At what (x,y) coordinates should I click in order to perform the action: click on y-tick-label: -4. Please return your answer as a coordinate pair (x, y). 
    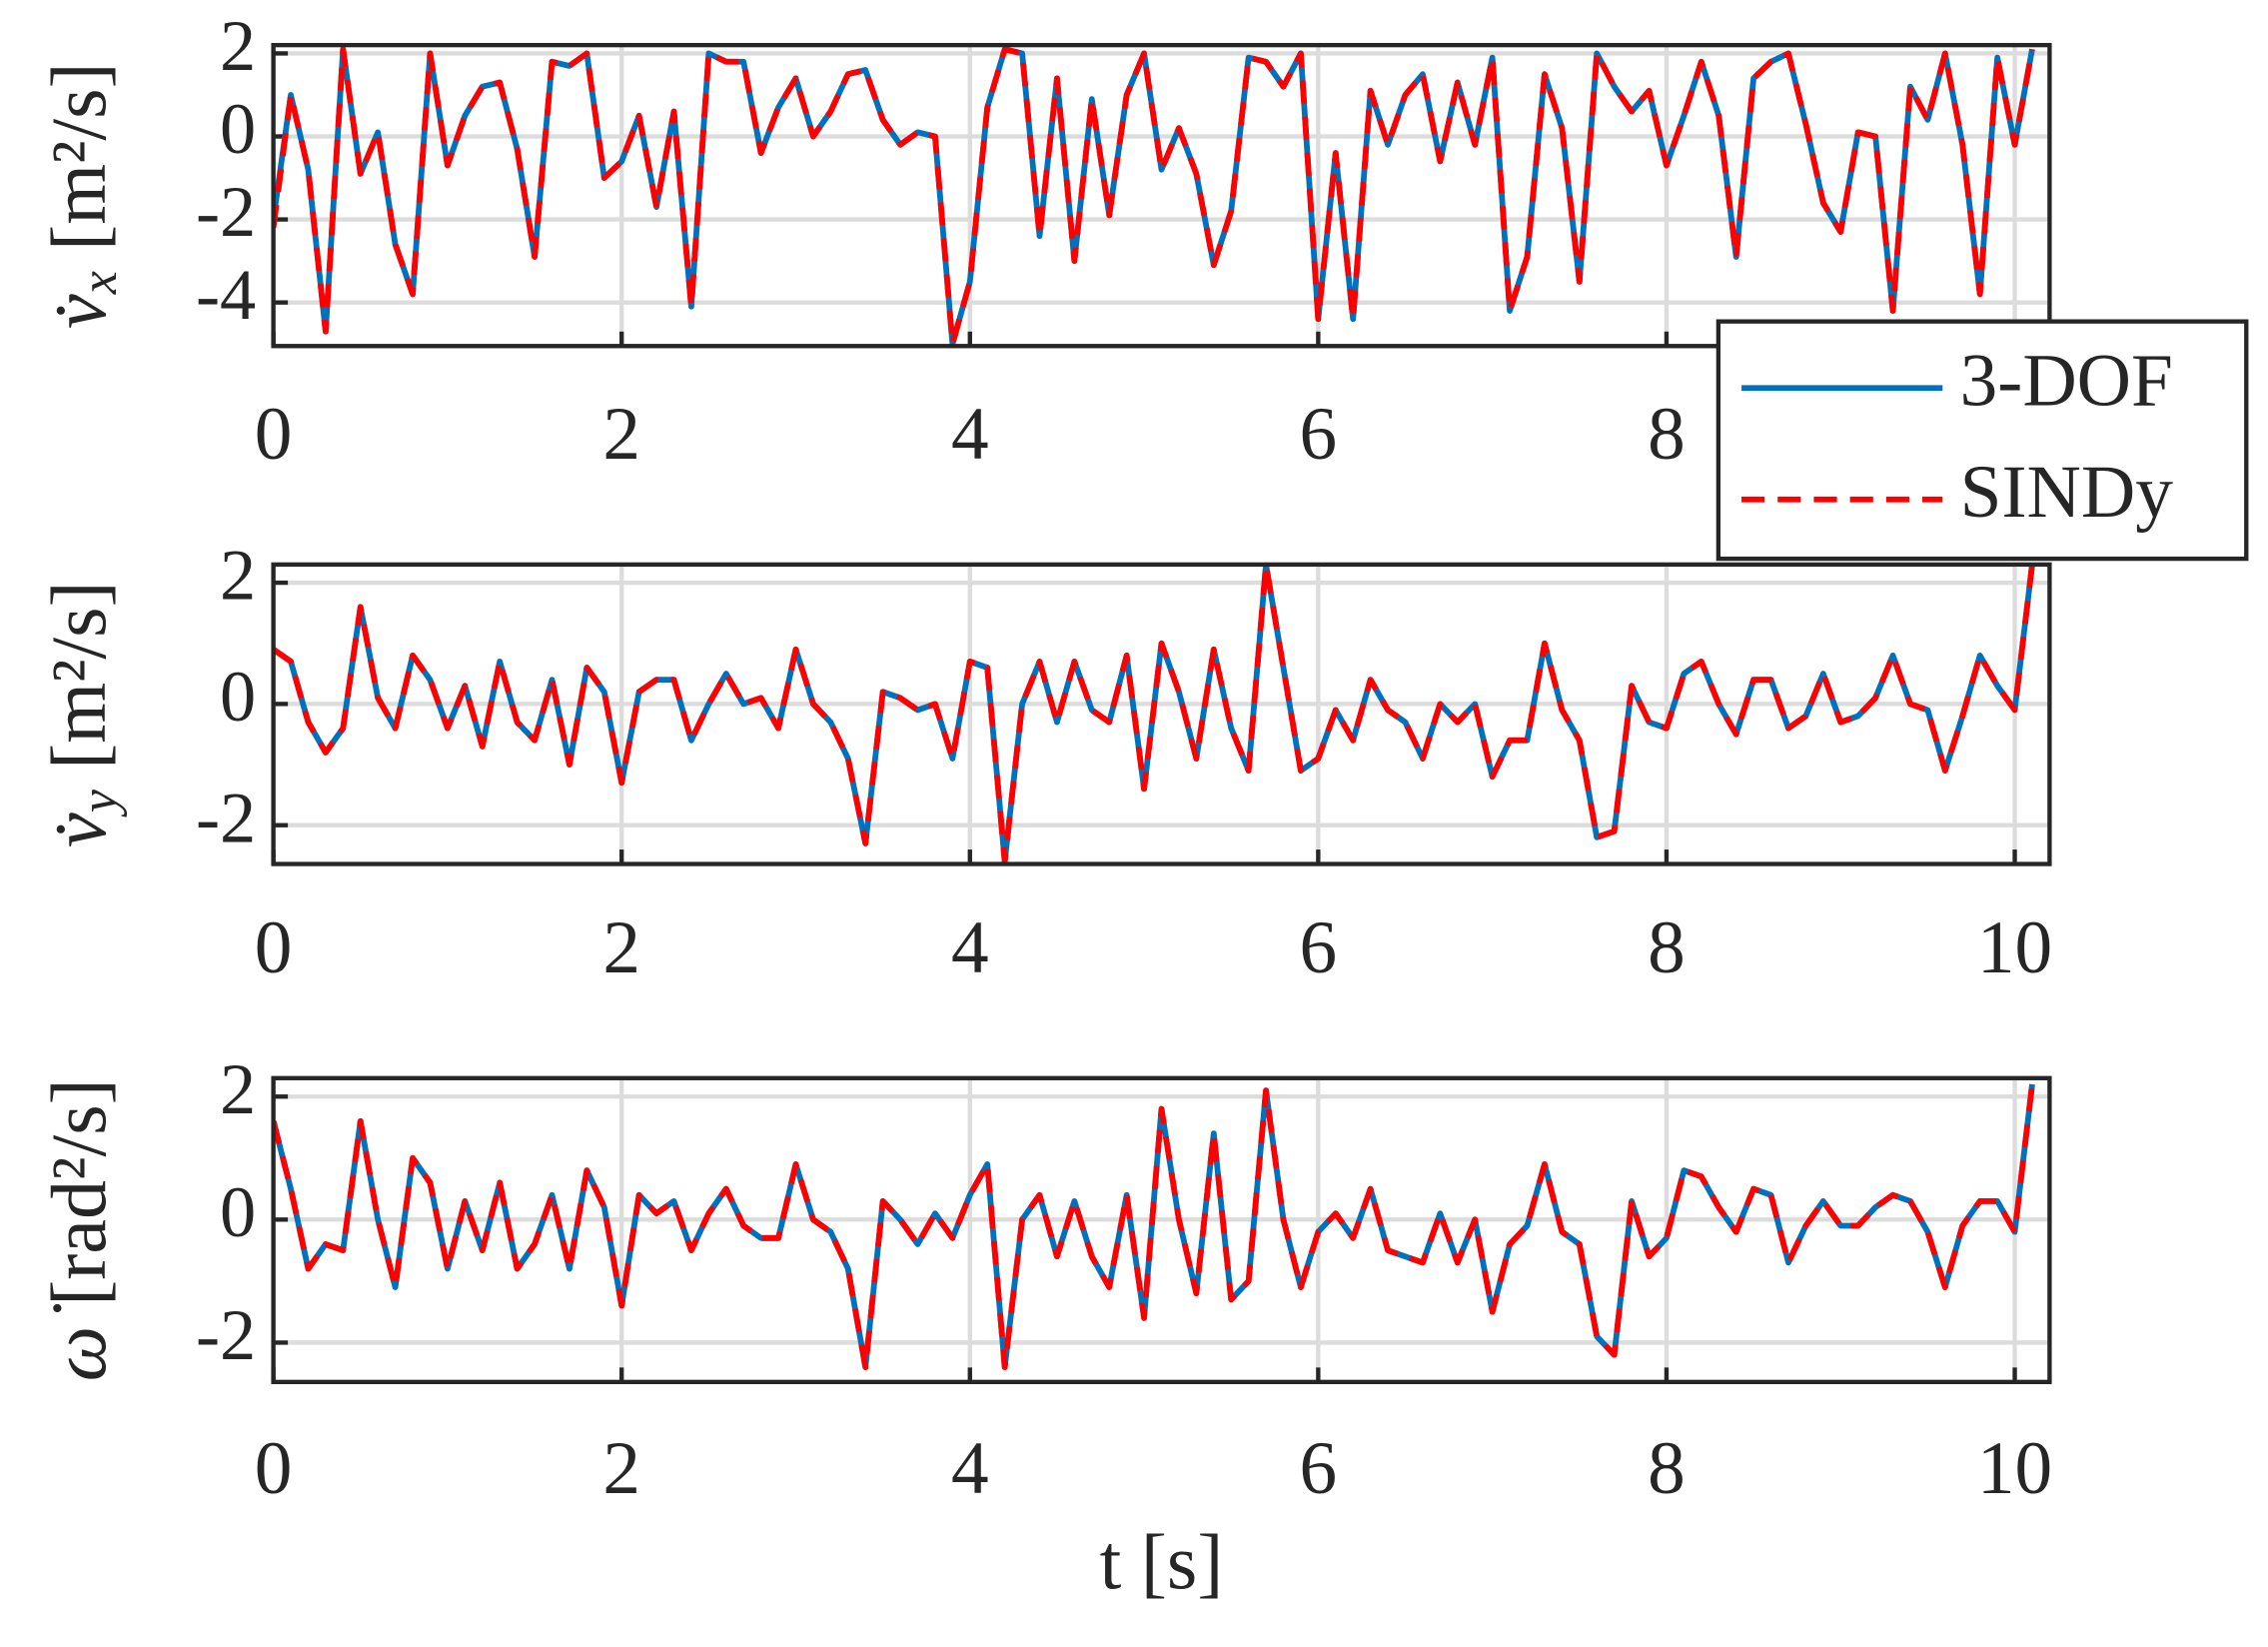
    Looking at the image, I should click on (226, 295).